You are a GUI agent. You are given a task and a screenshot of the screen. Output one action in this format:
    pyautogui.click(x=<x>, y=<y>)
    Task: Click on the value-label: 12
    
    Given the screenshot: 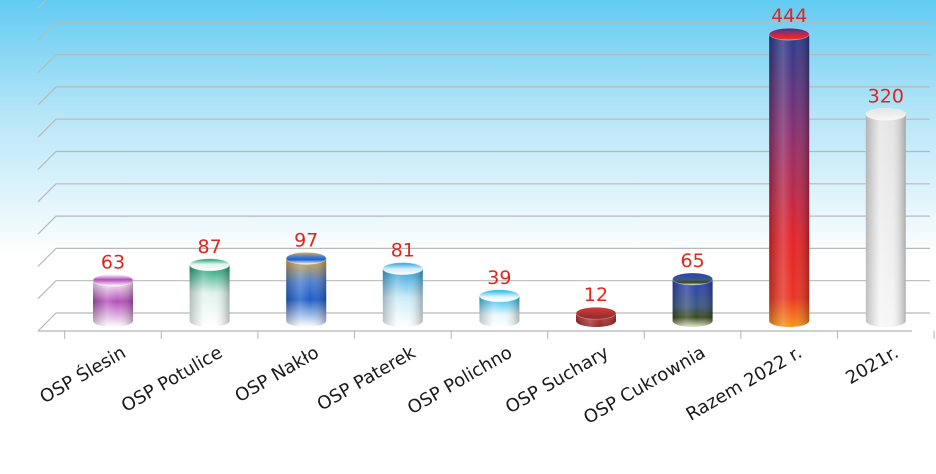 What is the action you would take?
    pyautogui.click(x=596, y=295)
    